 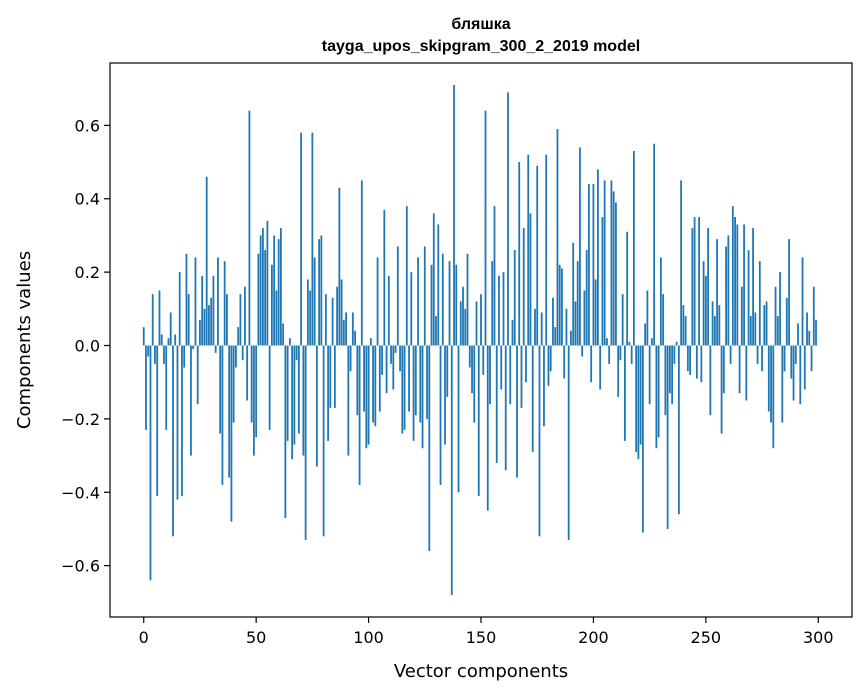 What do you see at coordinates (87, 272) in the screenshot?
I see `y-tick-label-4: 0.2` at bounding box center [87, 272].